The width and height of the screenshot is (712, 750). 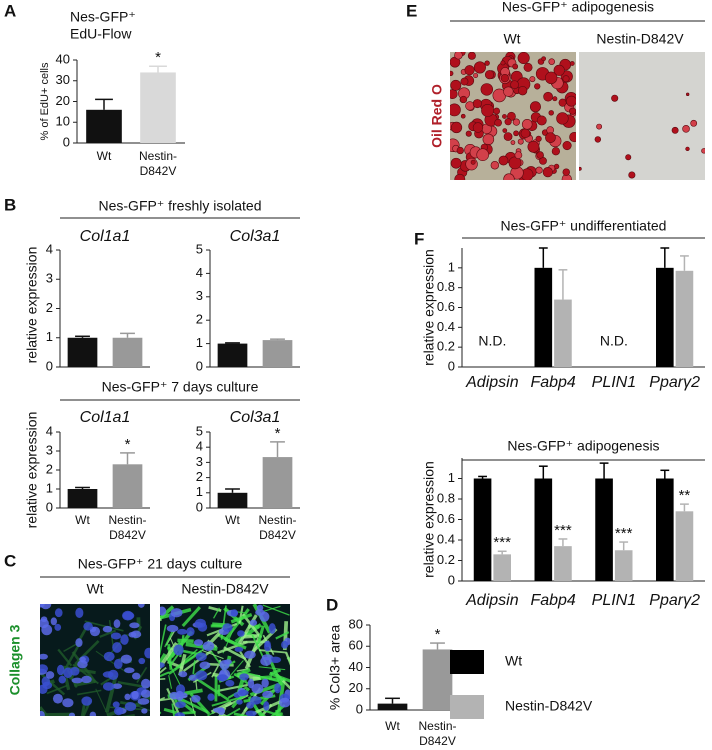 I want to click on x-tick-label: PLIN1, so click(x=614, y=600).